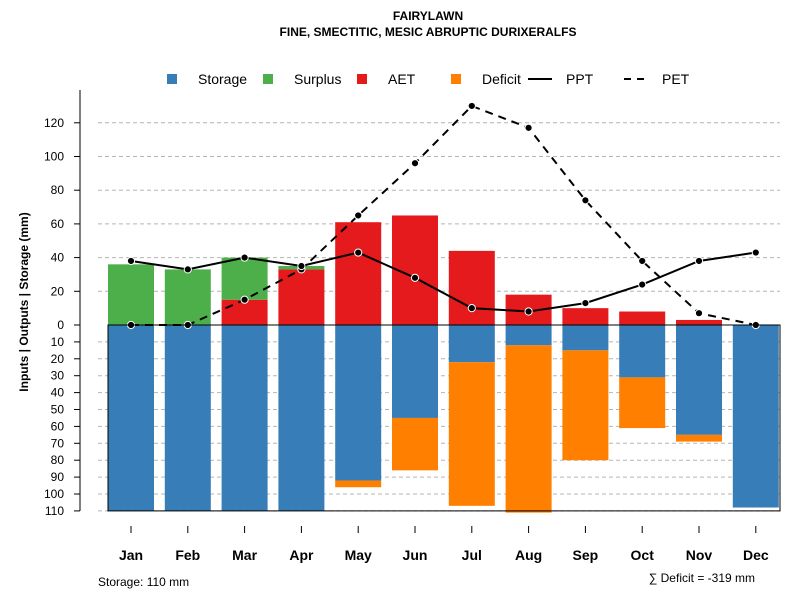 This screenshot has width=800, height=600. Describe the element at coordinates (131, 418) in the screenshot. I see `bar-storage-jan` at that location.